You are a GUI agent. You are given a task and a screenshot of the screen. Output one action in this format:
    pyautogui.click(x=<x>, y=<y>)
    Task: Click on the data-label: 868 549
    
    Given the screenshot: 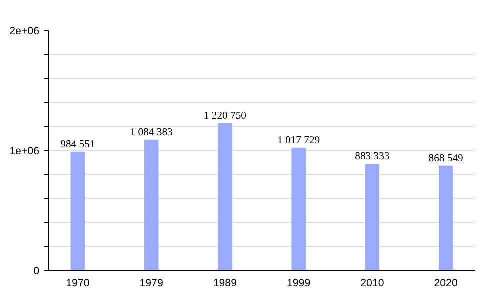 What is the action you would take?
    pyautogui.click(x=446, y=158)
    